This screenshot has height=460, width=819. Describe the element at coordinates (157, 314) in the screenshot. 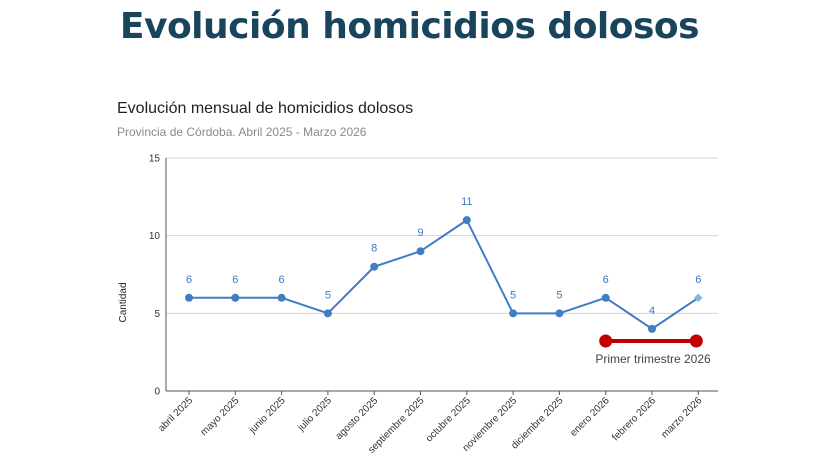

I see `y-tick-label: 5` at that location.